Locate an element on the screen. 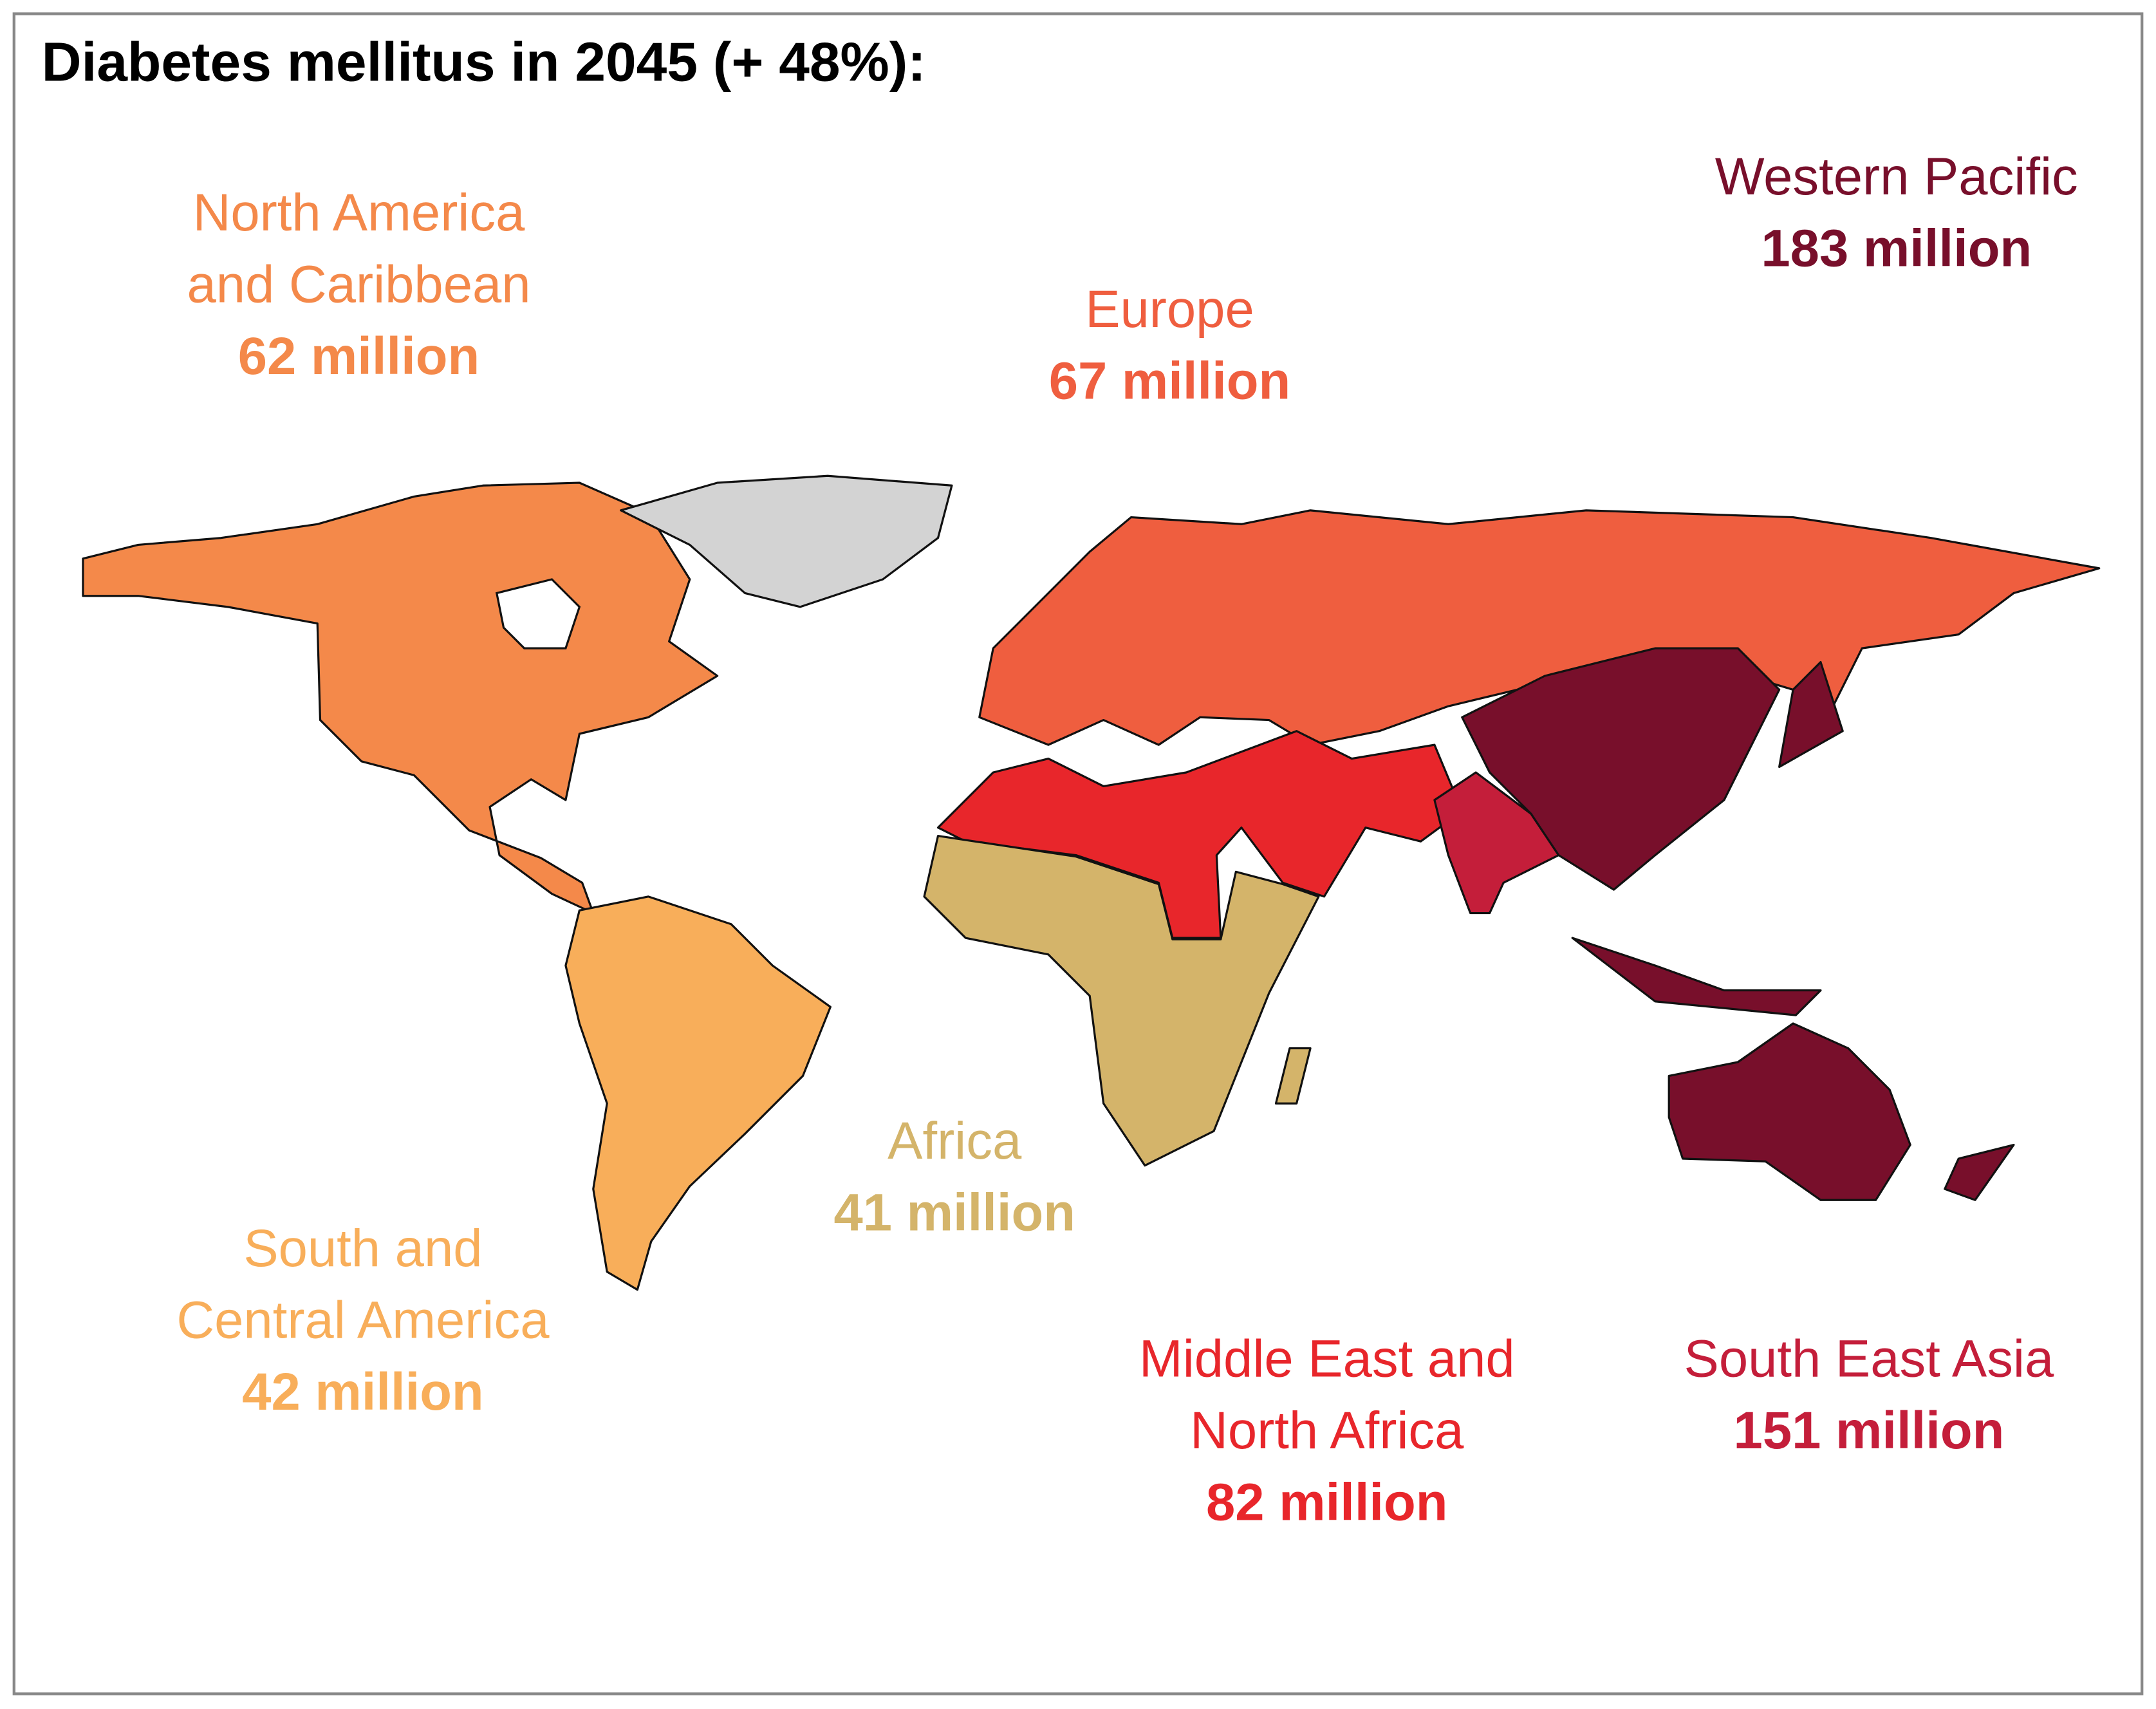  new-zealand is located at coordinates (1979, 1172).